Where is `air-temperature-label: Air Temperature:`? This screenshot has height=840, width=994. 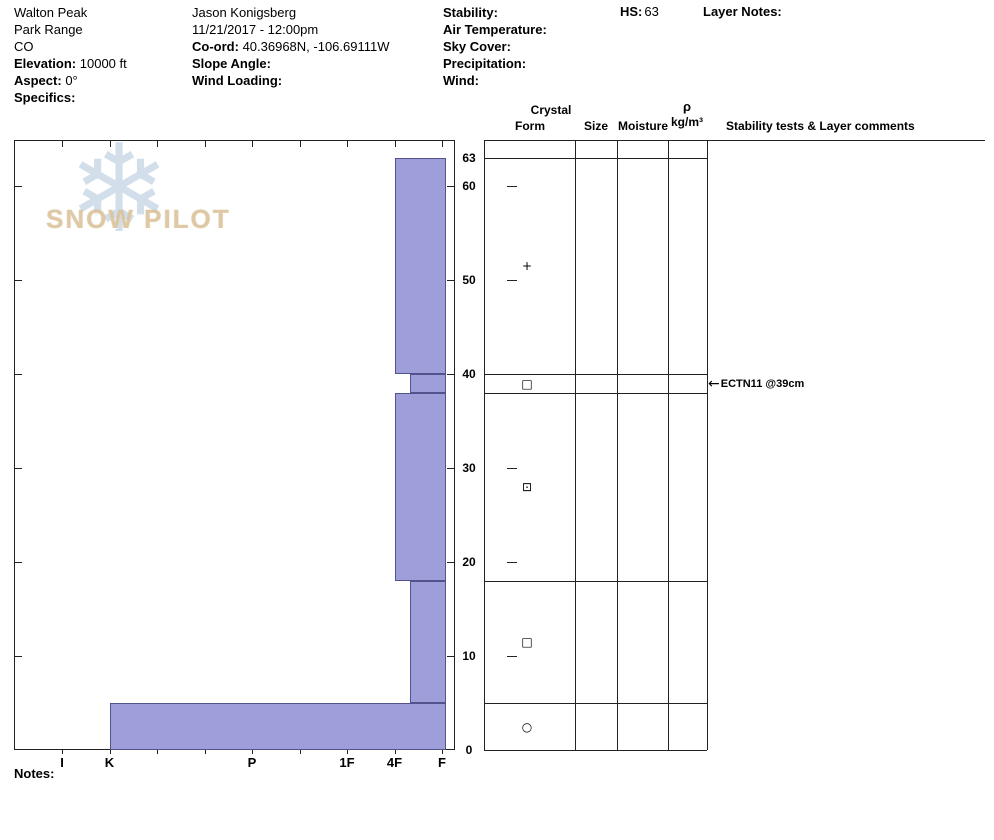
air-temperature-label: Air Temperature: is located at coordinates (495, 29).